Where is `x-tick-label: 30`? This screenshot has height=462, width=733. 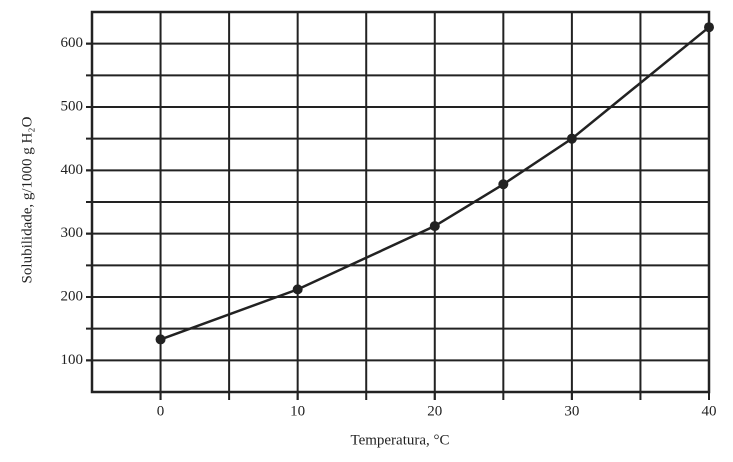
x-tick-label: 30 is located at coordinates (571, 411).